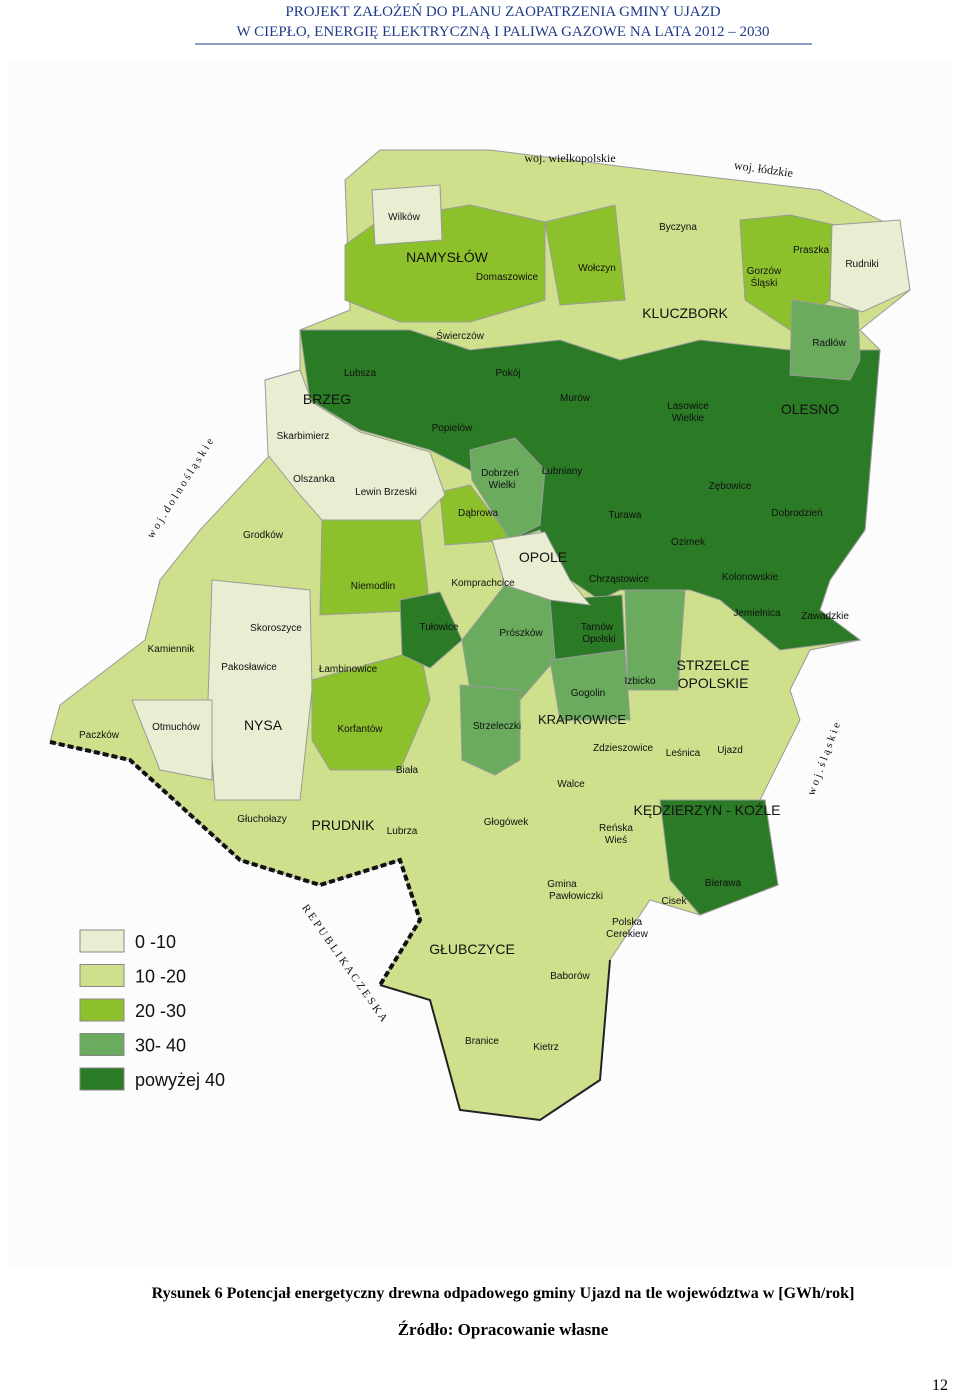 The height and width of the screenshot is (1393, 960). What do you see at coordinates (348, 669) in the screenshot?
I see `map-label: Łambinowice` at bounding box center [348, 669].